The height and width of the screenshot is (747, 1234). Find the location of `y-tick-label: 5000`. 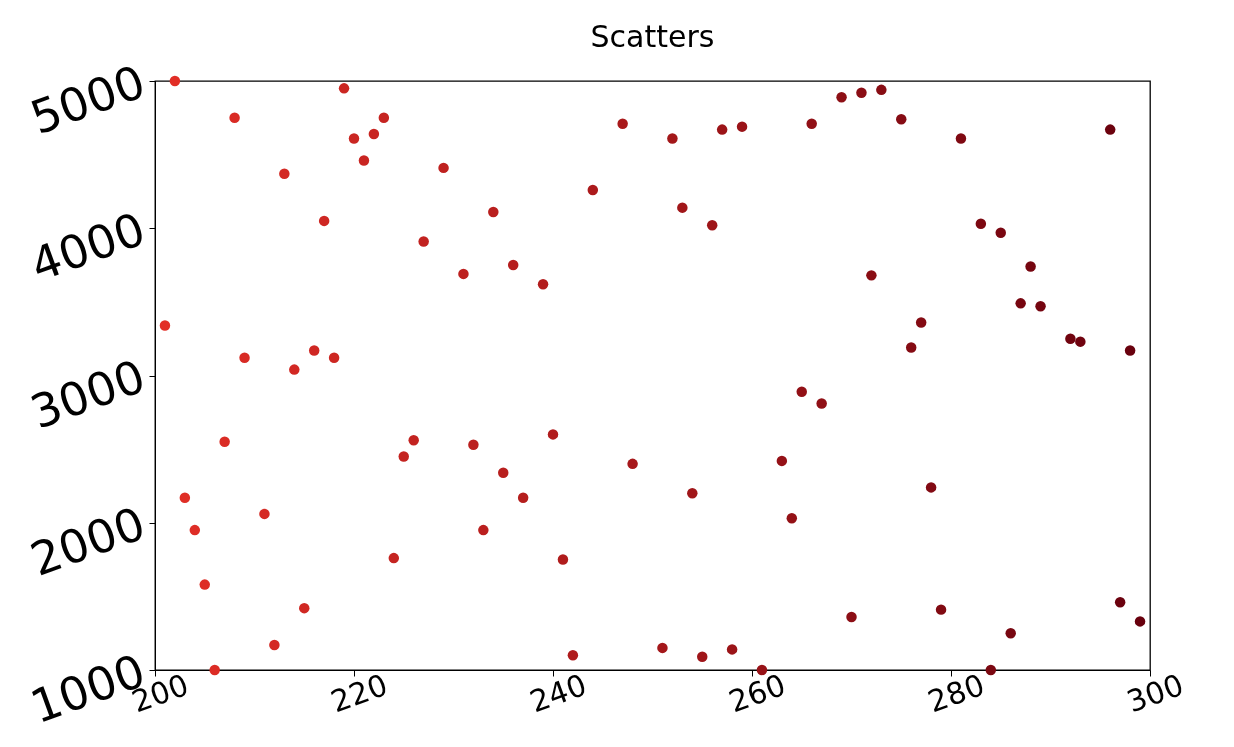

y-tick-label: 5000 is located at coordinates (88, 100).